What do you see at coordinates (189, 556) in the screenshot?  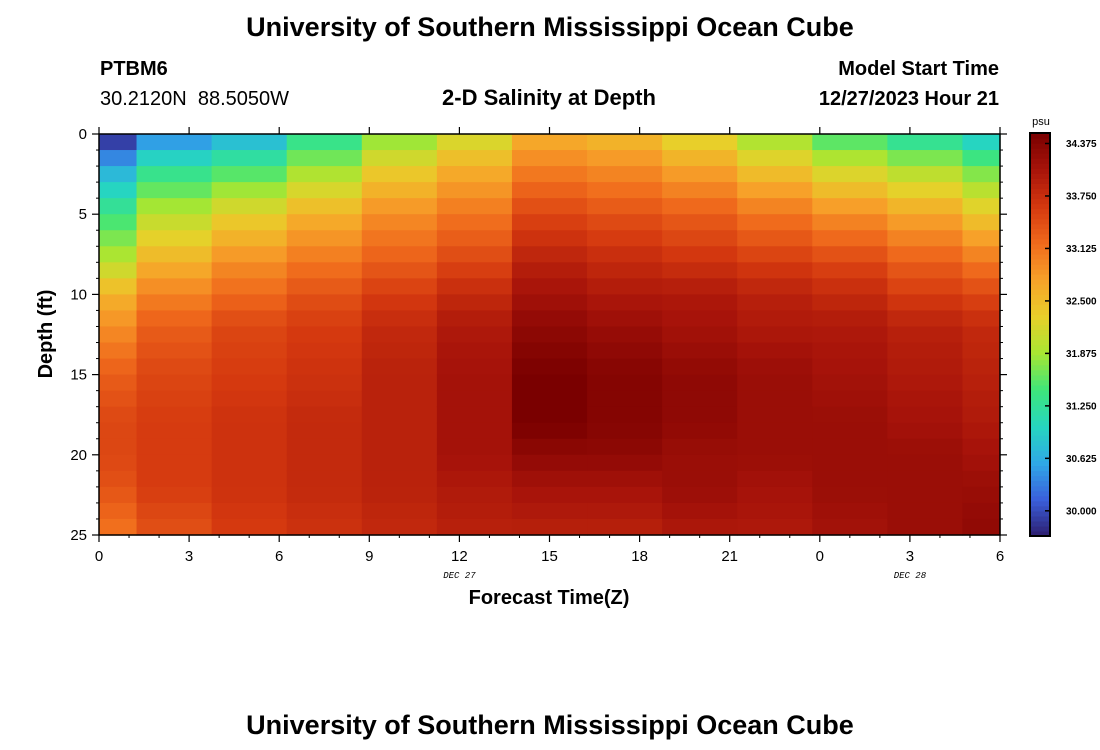 I see `x-tick-label: 3` at bounding box center [189, 556].